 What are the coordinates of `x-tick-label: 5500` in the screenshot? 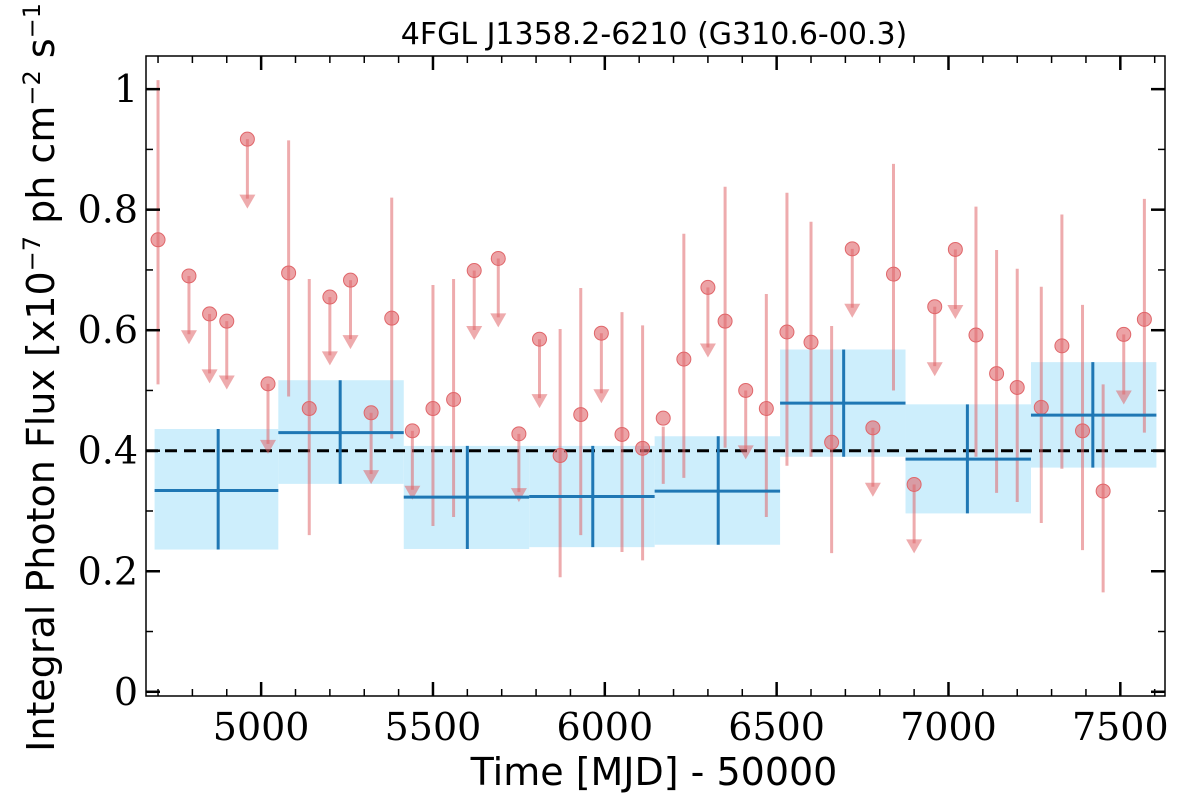 It's located at (433, 727).